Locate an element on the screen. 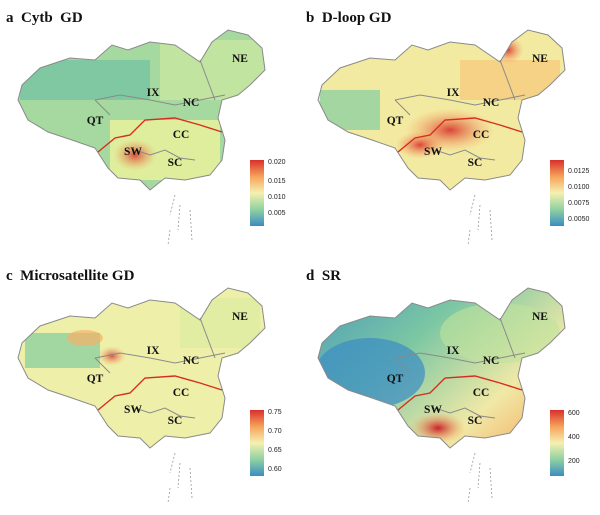 This screenshot has width=600, height=515. colorbar-d is located at coordinates (557, 443).